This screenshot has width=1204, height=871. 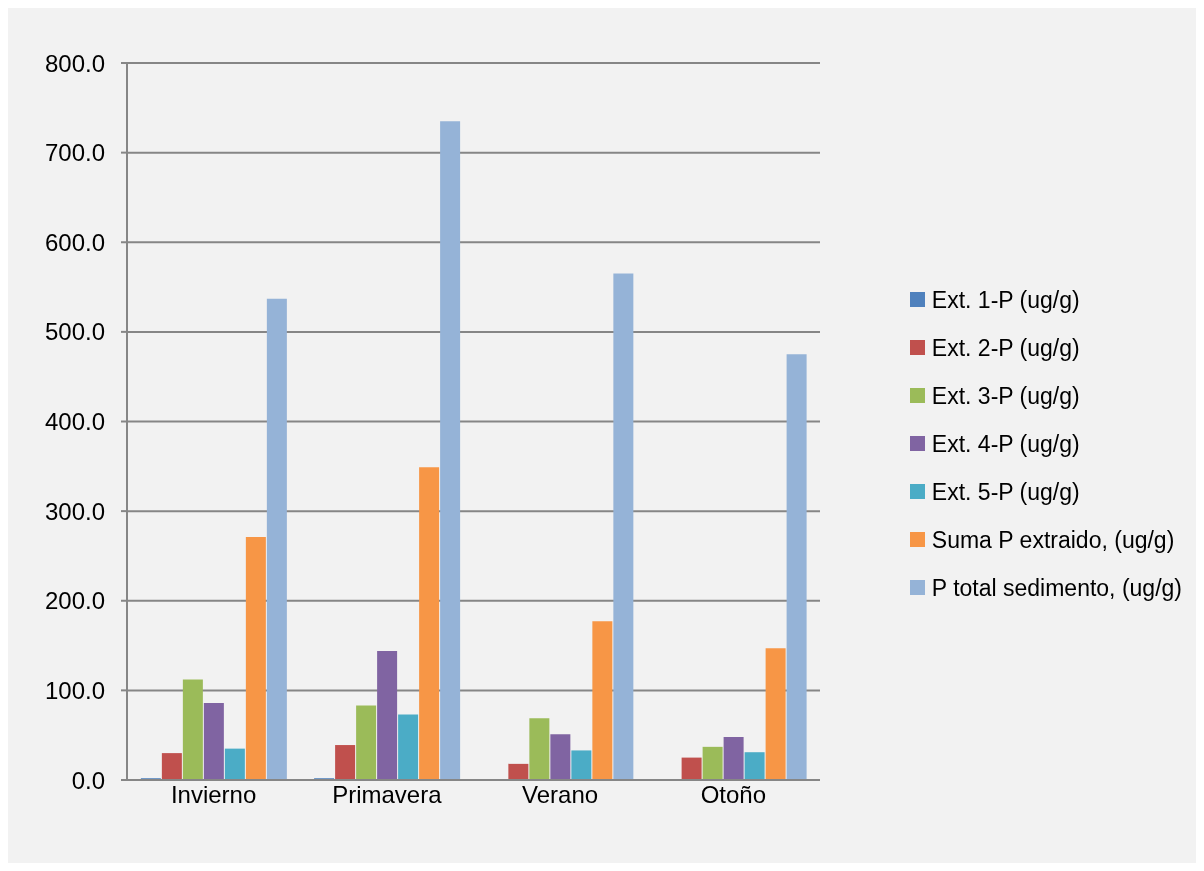 I want to click on y-tick-label: 800.0, so click(x=74, y=63).